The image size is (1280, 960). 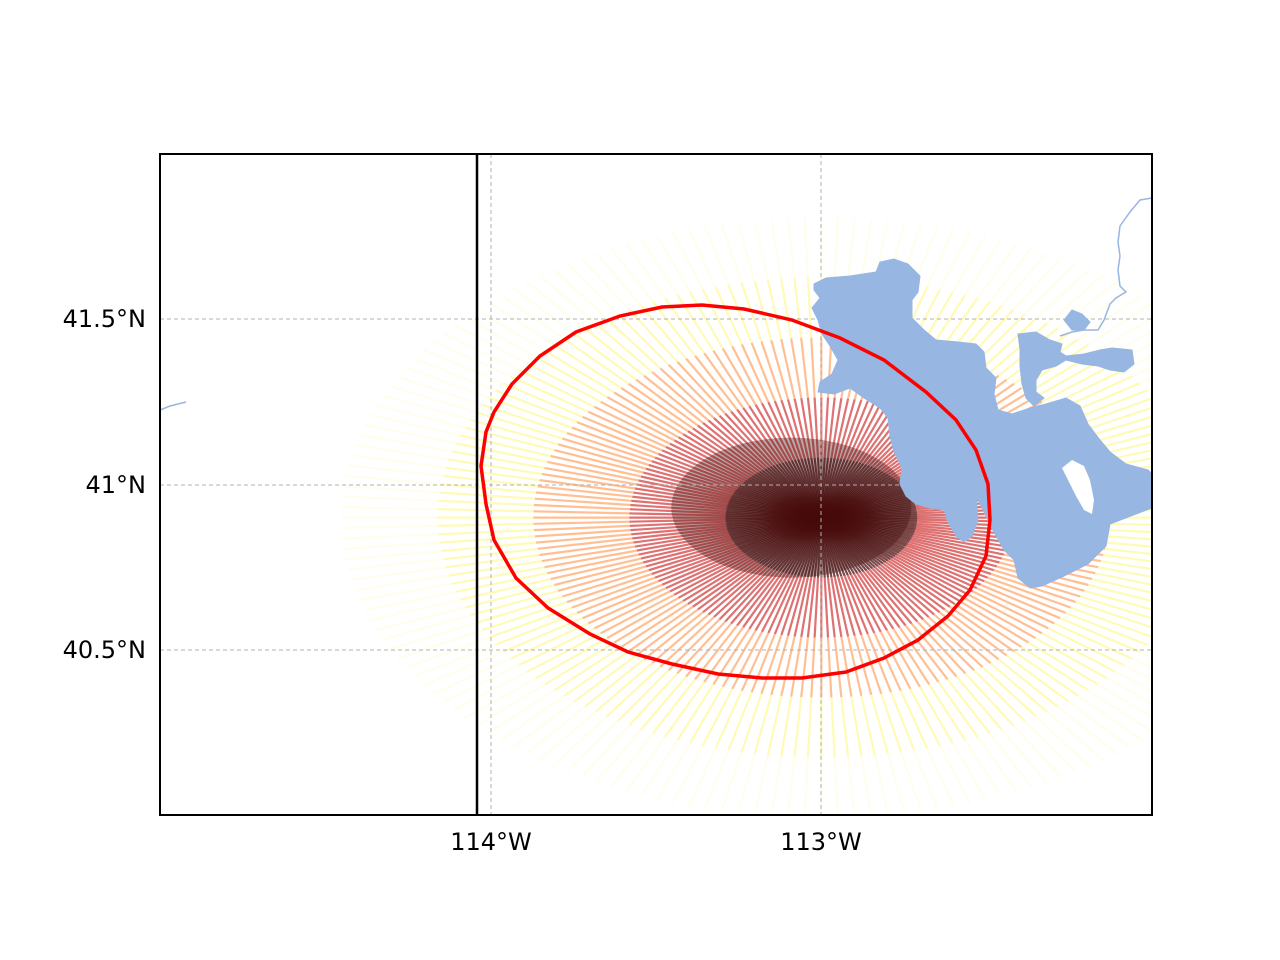 What do you see at coordinates (1105, 267) in the screenshot?
I see `bear-river` at bounding box center [1105, 267].